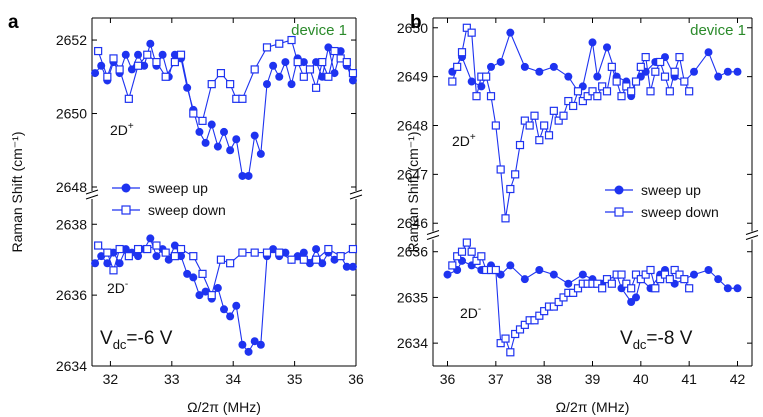  I want to click on peak-label-main: 2D, so click(461, 141).